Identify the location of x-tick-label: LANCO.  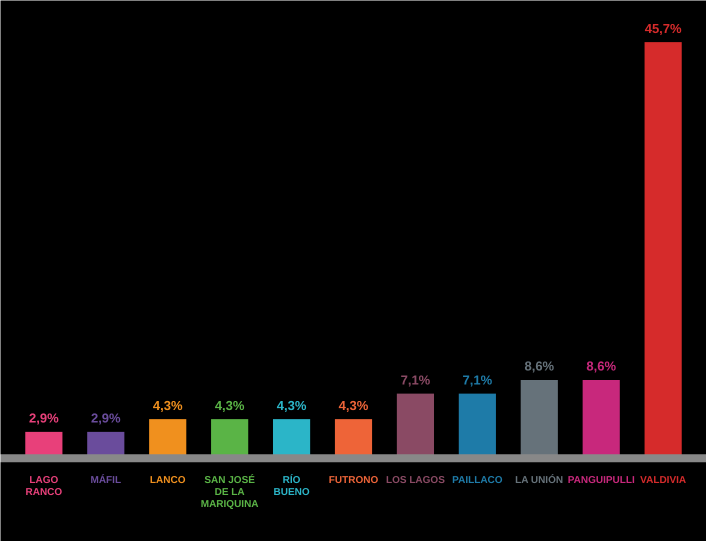
(168, 480).